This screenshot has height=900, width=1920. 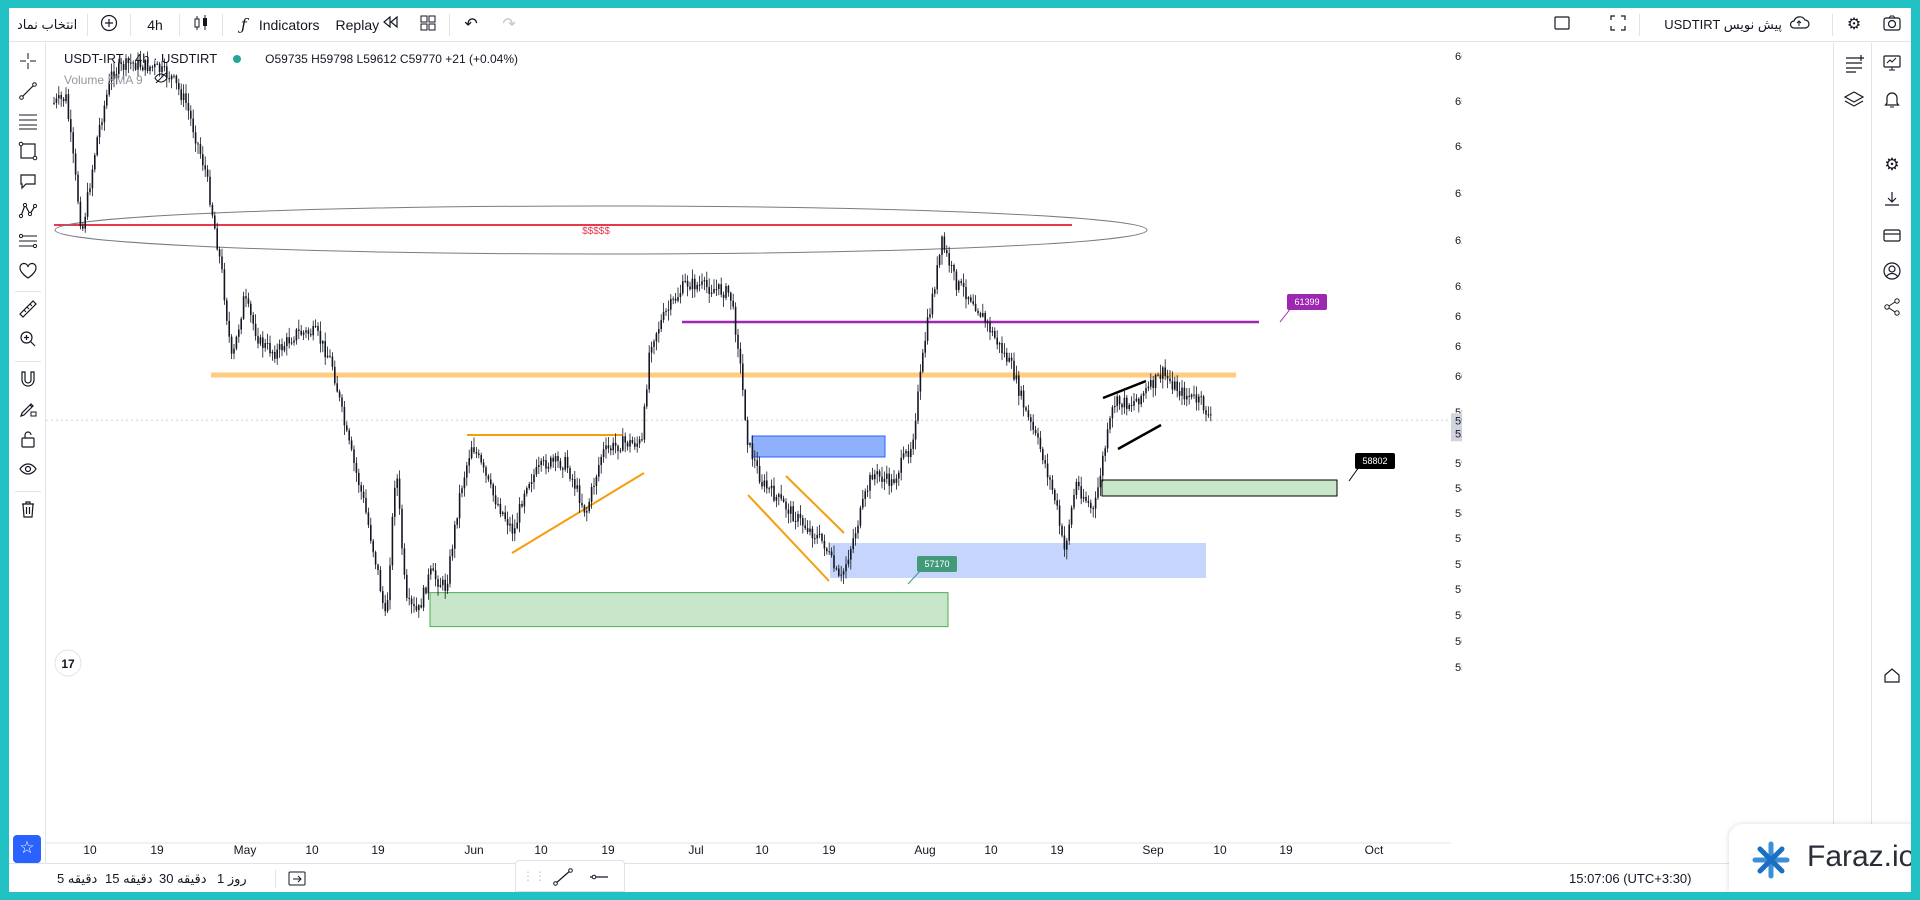 I want to click on heart-icon, so click(x=28, y=274).